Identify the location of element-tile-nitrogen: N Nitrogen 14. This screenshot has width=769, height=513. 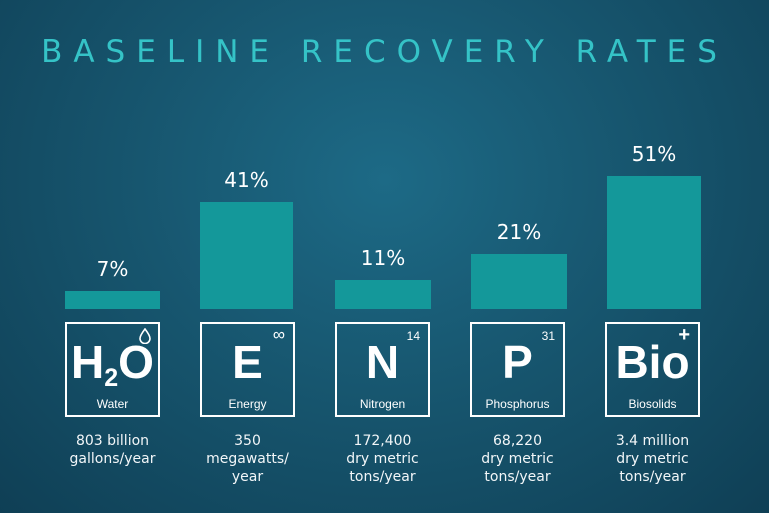
(382, 369).